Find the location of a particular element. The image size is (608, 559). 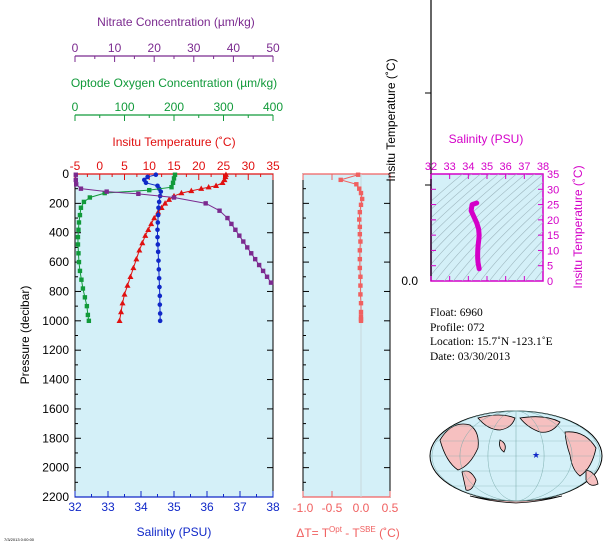

oxygen-tick-label: 200 is located at coordinates (174, 107).